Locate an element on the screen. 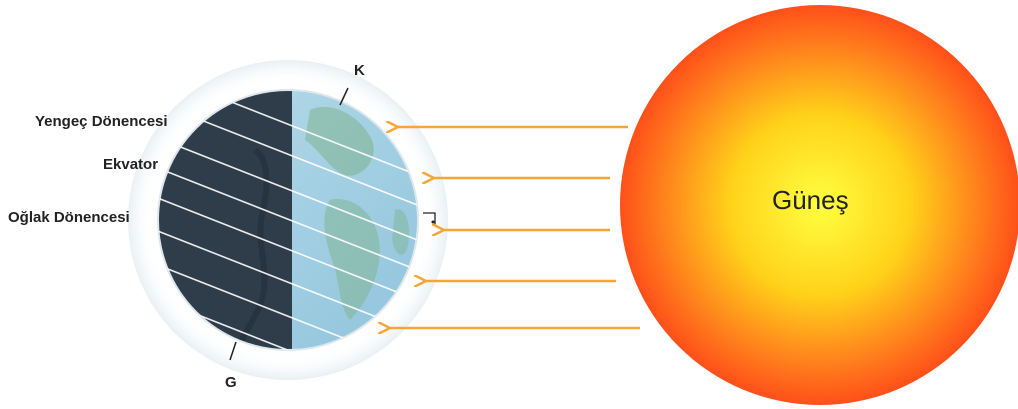 This screenshot has width=1018, height=409. continent-north is located at coordinates (339, 141).